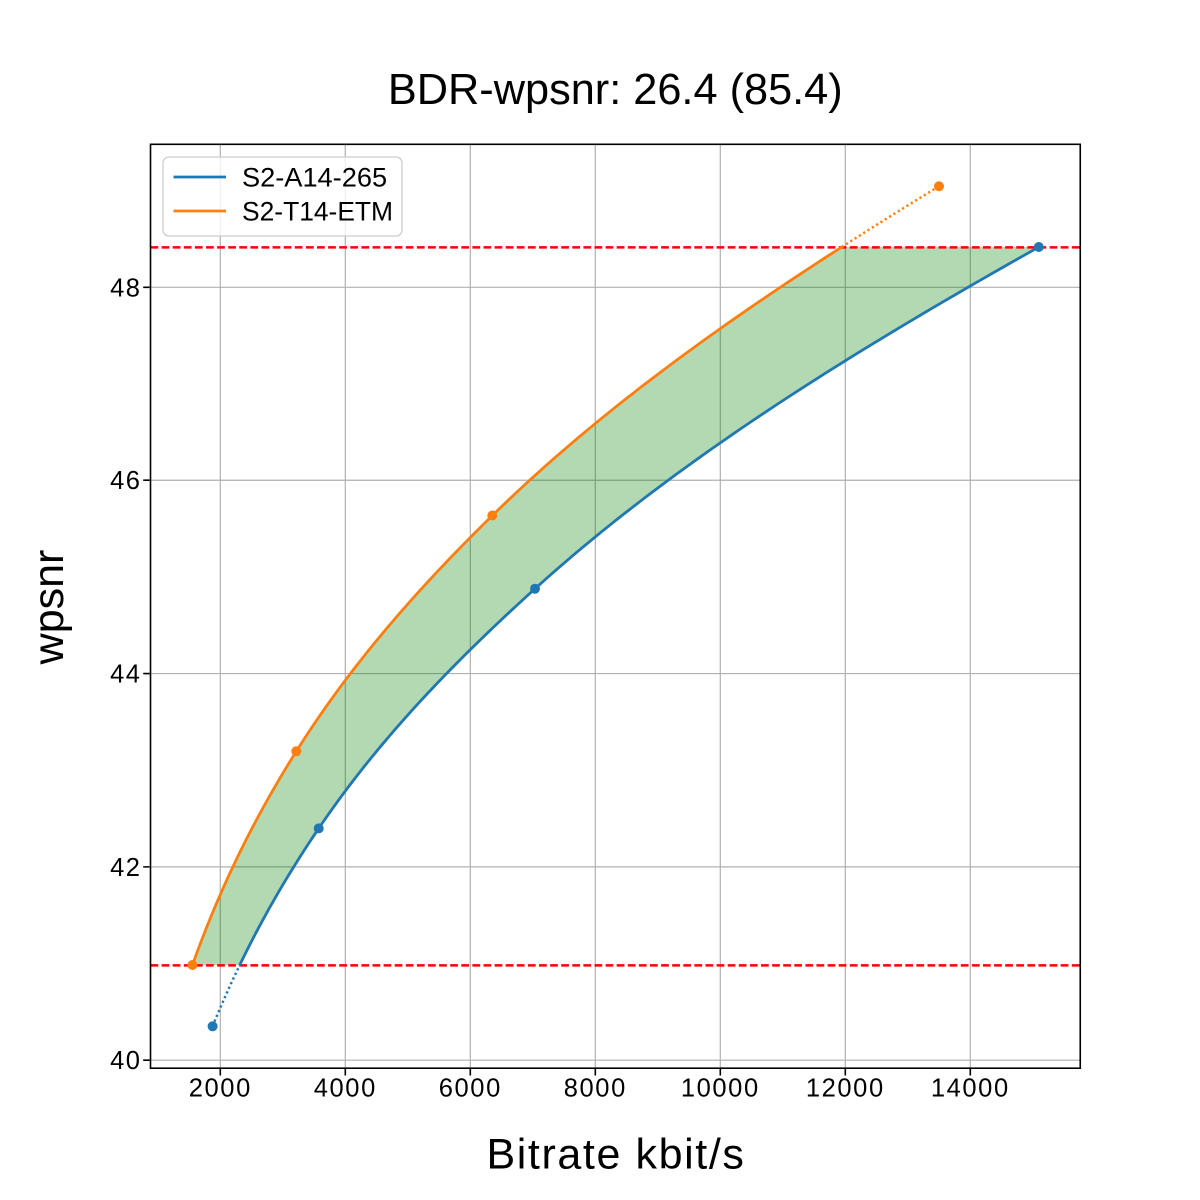 This screenshot has width=1200, height=1200. I want to click on svg-text: 44, so click(125, 675).